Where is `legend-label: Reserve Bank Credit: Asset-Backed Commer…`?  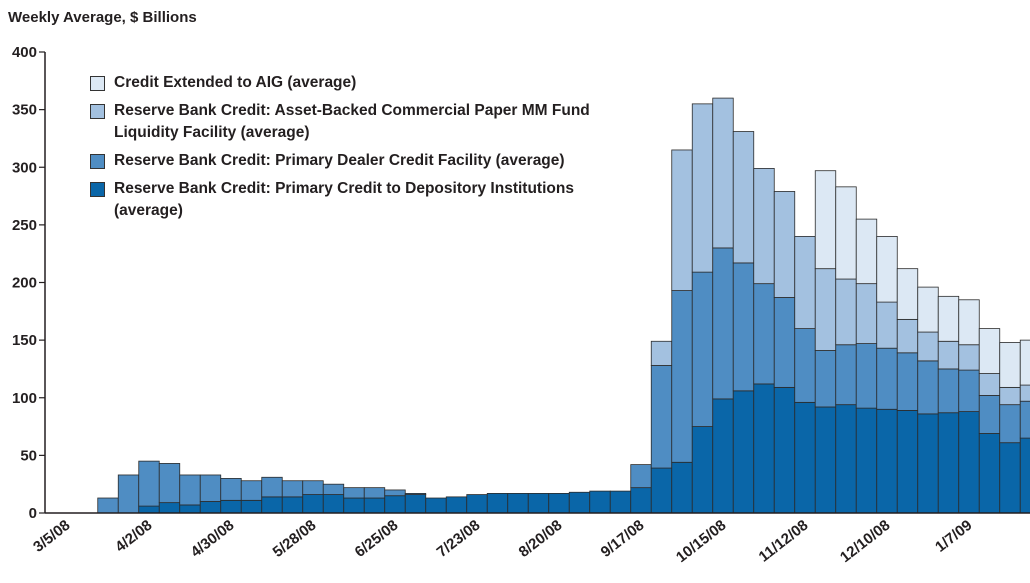
legend-label: Reserve Bank Credit: Asset-Backed Commer… is located at coordinates (352, 121).